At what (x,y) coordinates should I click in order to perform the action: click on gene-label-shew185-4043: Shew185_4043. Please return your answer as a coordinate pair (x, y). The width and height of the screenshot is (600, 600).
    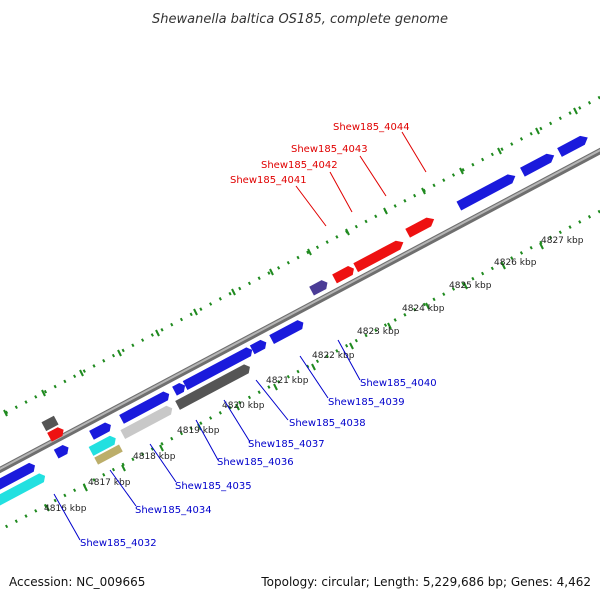
    Looking at the image, I should click on (329, 149).